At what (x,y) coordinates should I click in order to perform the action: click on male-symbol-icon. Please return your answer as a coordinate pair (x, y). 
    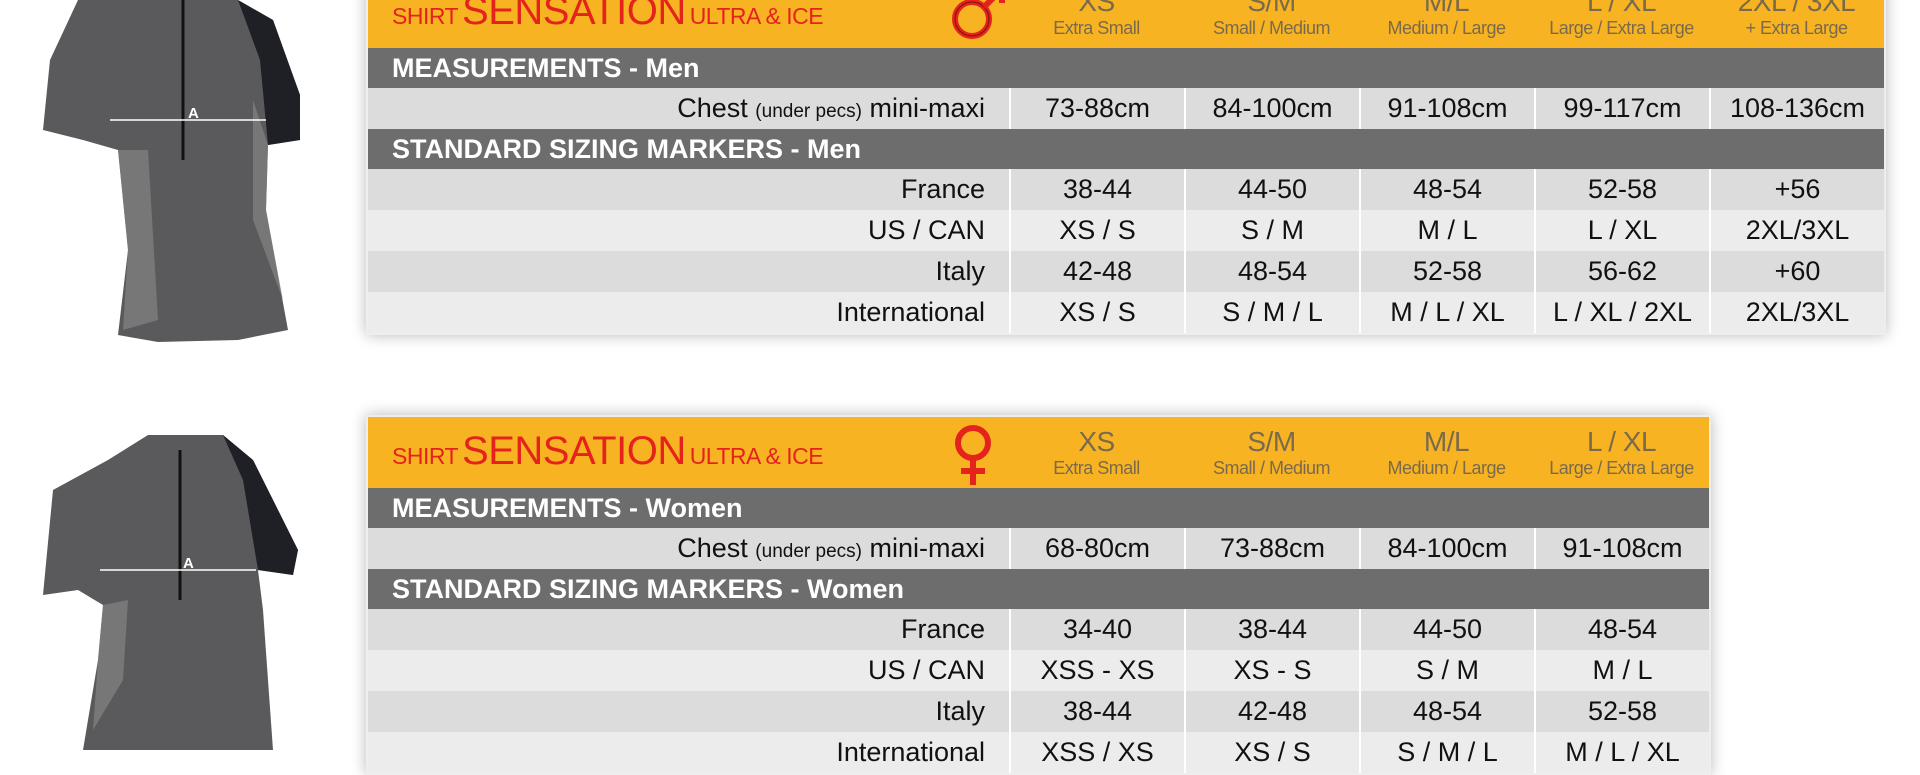
    Looking at the image, I should click on (978, 24).